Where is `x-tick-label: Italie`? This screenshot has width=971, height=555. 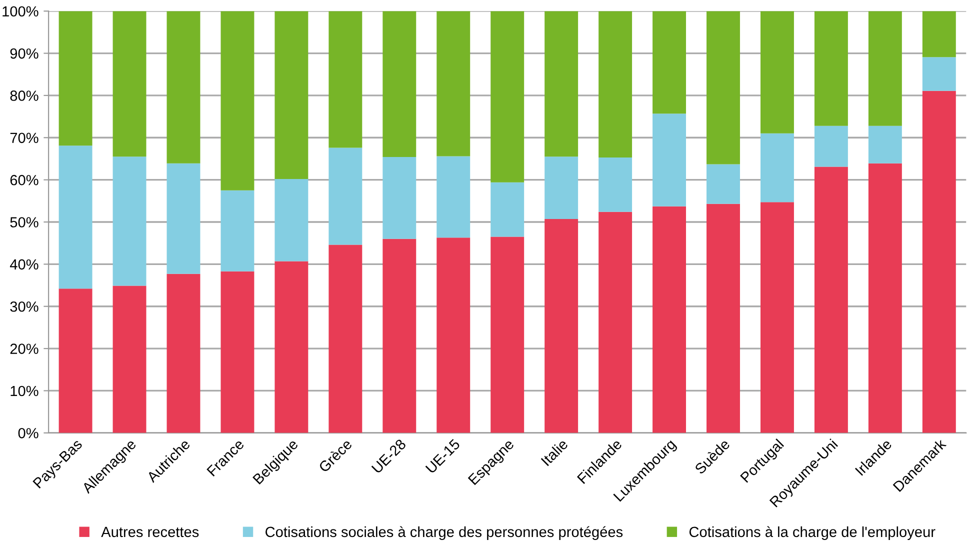
x-tick-label: Italie is located at coordinates (554, 452).